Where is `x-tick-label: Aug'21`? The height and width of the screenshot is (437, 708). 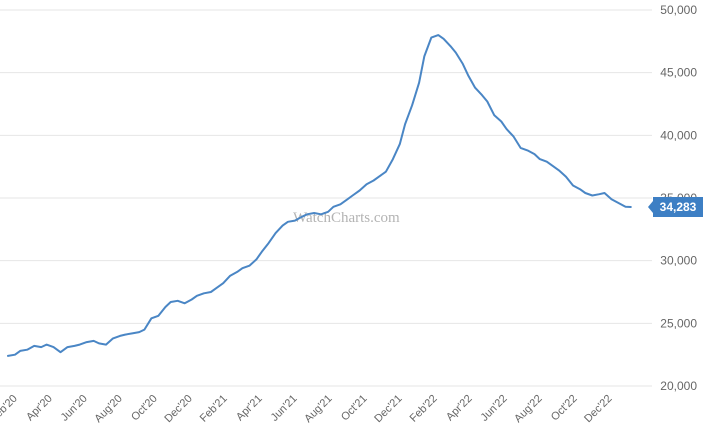
x-tick-label: Aug'21 is located at coordinates (318, 409).